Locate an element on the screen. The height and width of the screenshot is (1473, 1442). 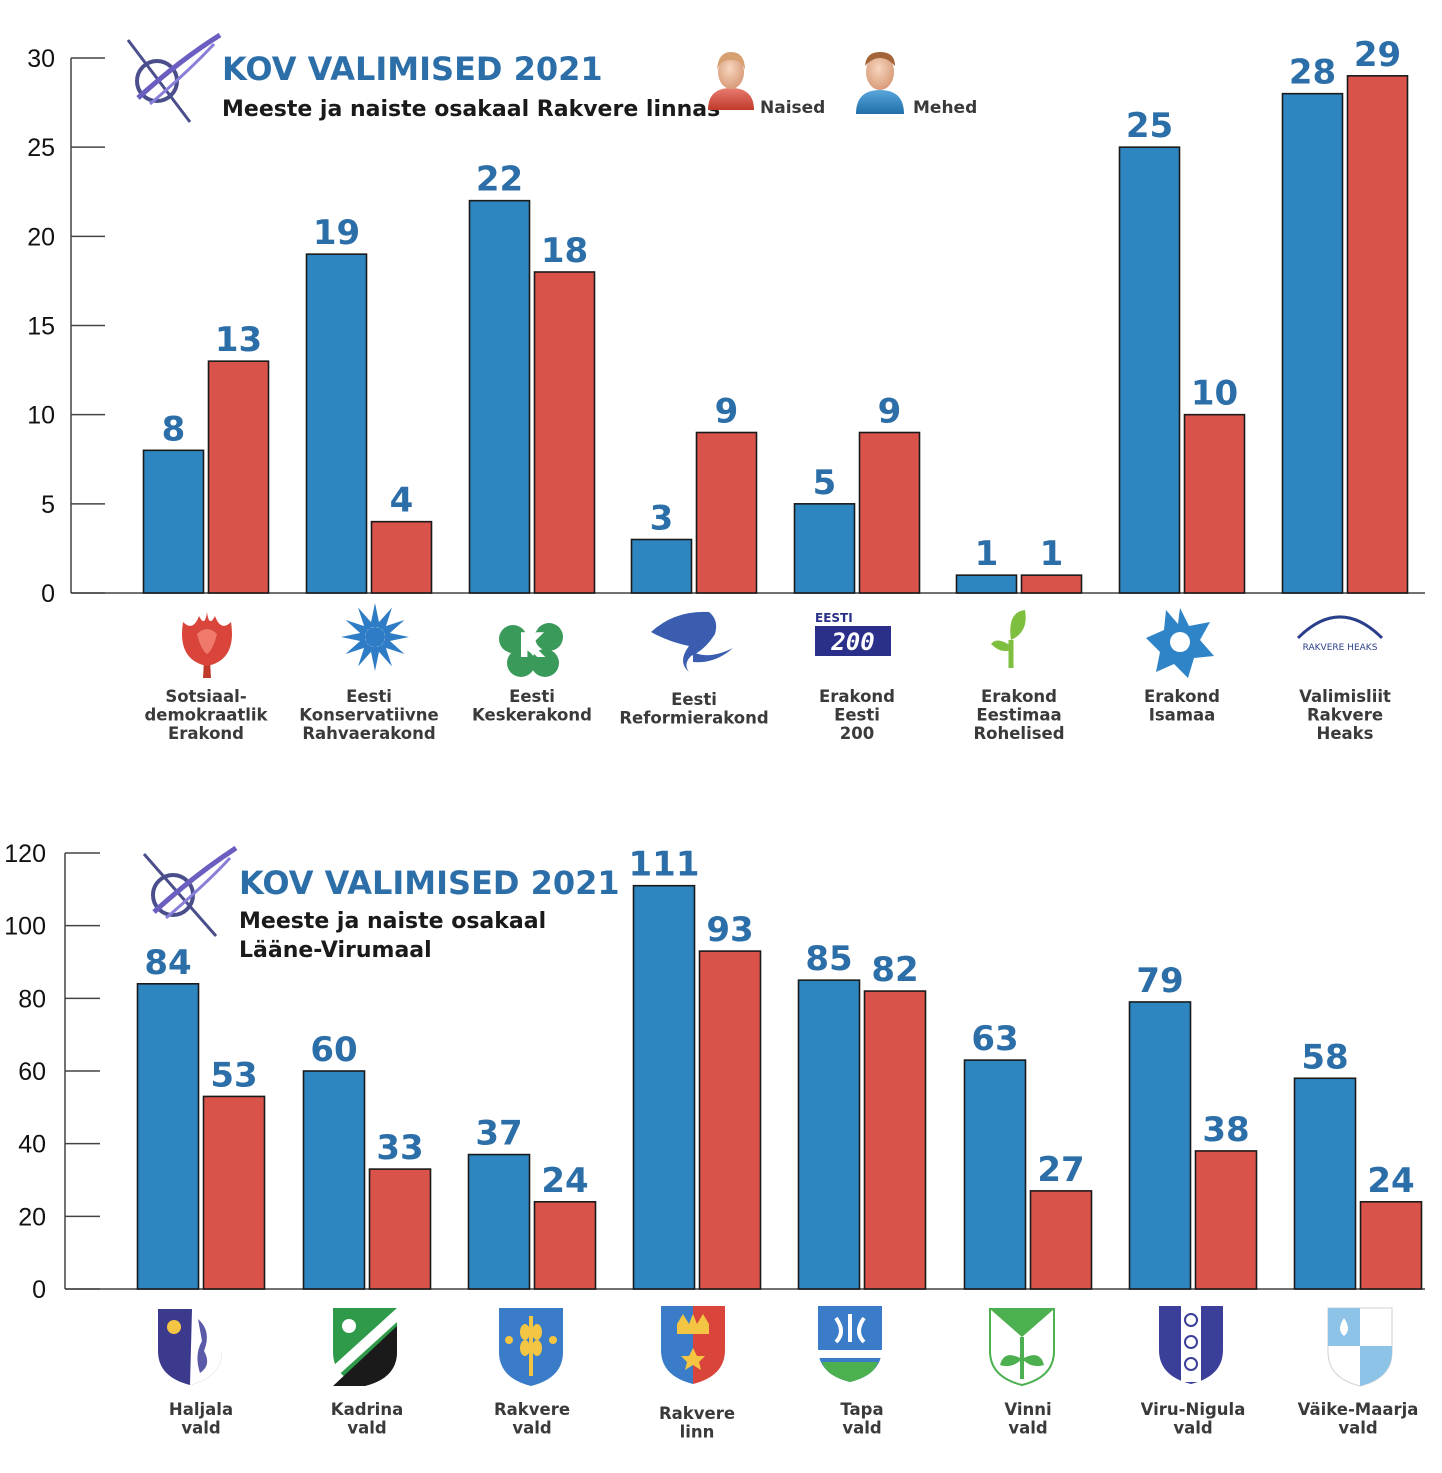
cornflower-logo is located at coordinates (375, 637).